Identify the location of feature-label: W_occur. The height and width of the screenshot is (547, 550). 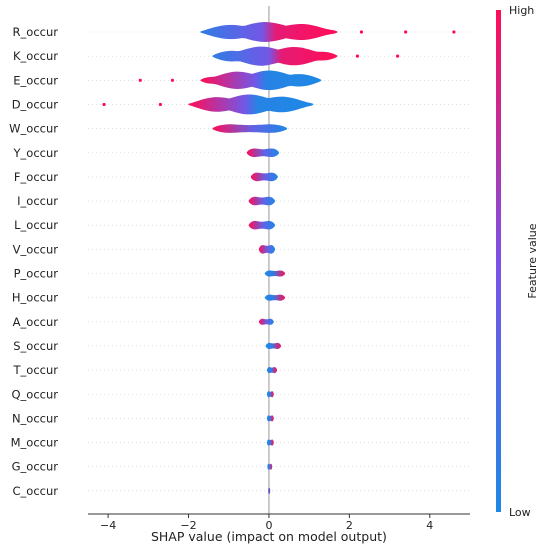
(33, 129).